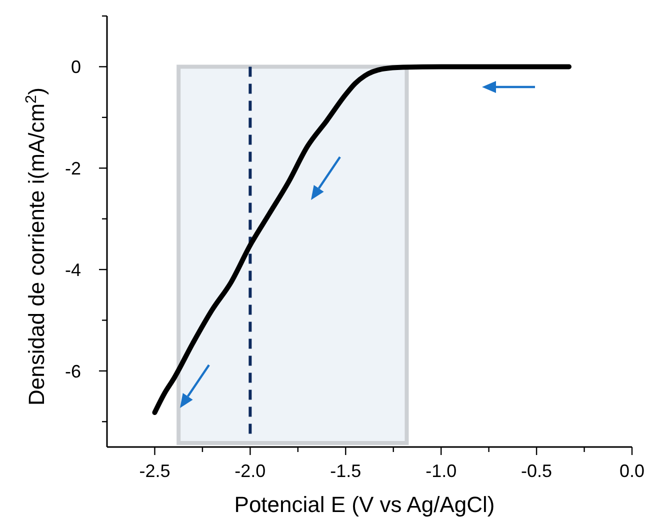 The image size is (660, 525). I want to click on x-axis-title: Potencial E (V vs Ag/AgCl), so click(364, 504).